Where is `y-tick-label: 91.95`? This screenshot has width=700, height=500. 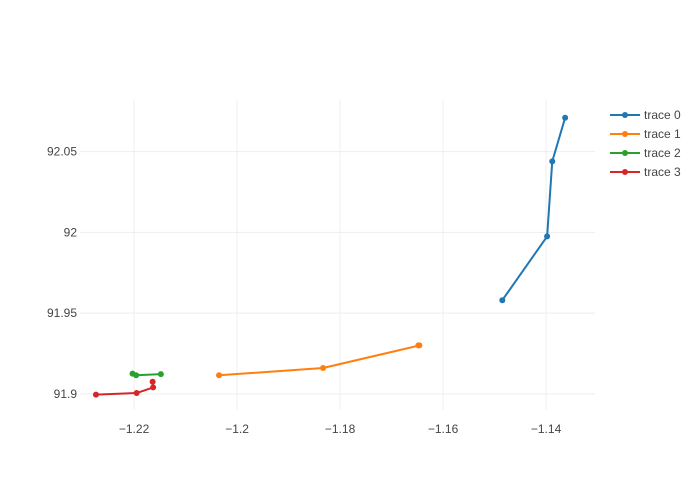
y-tick-label: 91.95 is located at coordinates (62, 313).